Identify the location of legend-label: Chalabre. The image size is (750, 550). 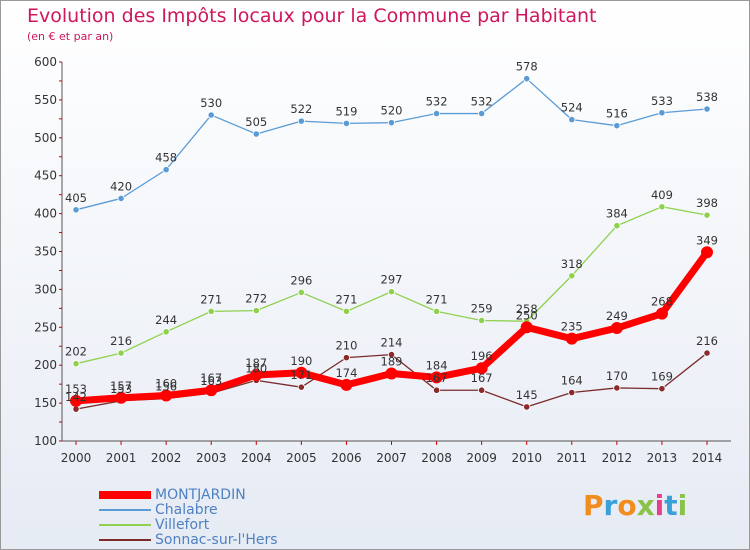
(186, 509).